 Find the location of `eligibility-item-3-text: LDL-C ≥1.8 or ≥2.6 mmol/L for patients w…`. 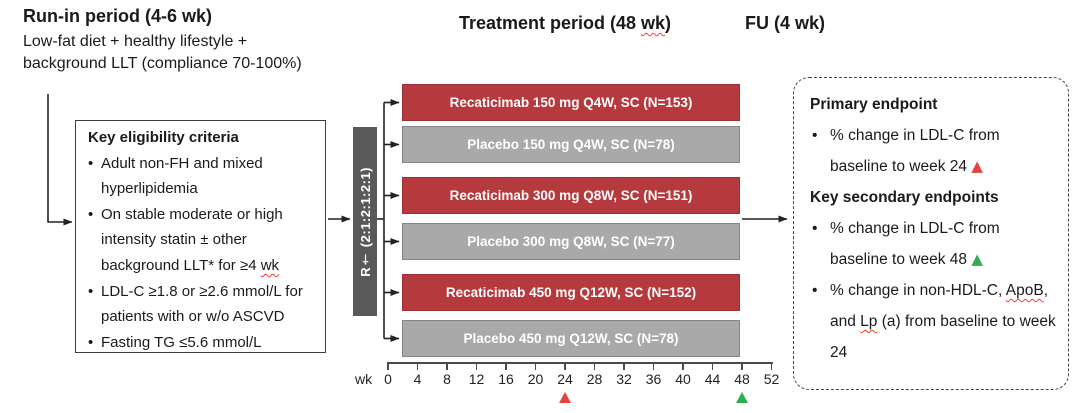

eligibility-item-3-text: LDL-C ≥1.8 or ≥2.6 mmol/L for patients w… is located at coordinates (202, 304).